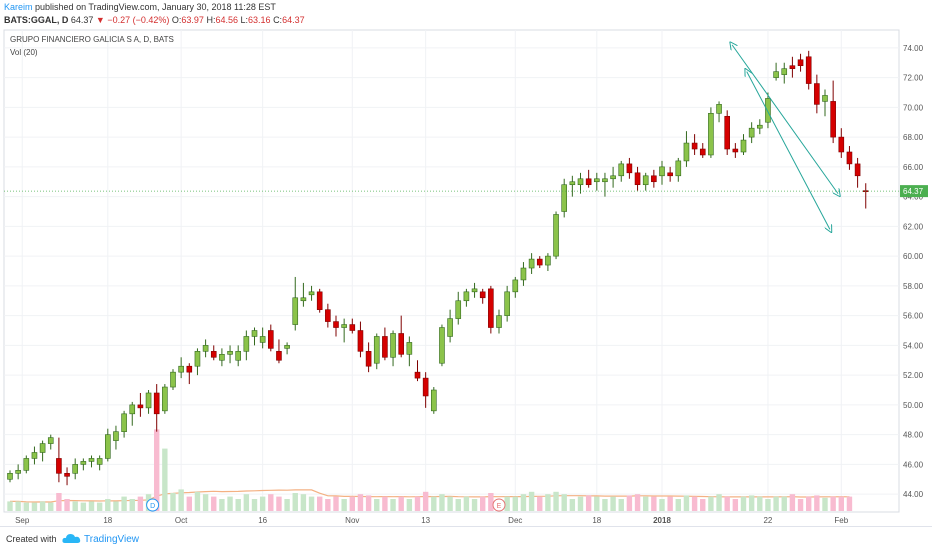 The width and height of the screenshot is (932, 551). I want to click on tradingview-cloud-icon, so click(72, 540).